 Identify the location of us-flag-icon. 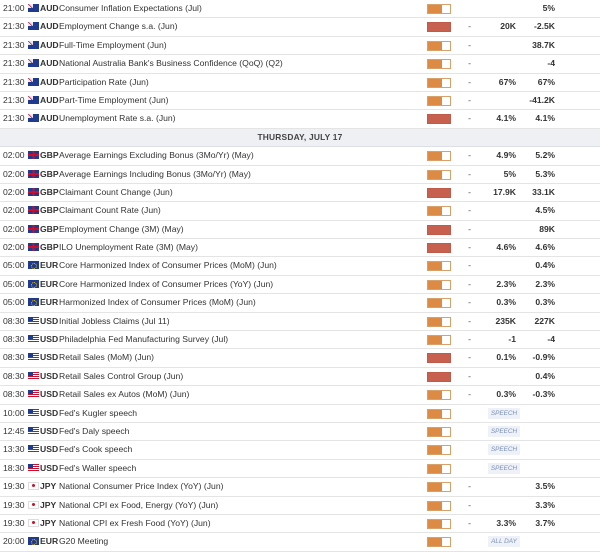
(33, 430).